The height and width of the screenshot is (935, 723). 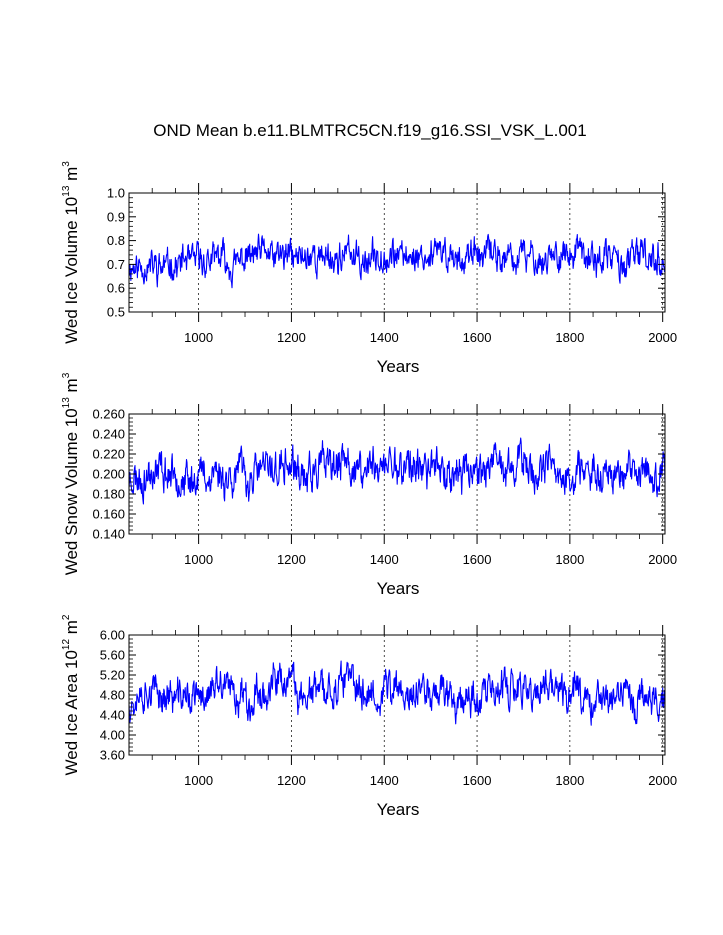 I want to click on y-tick-label: 0.5, so click(x=116, y=312).